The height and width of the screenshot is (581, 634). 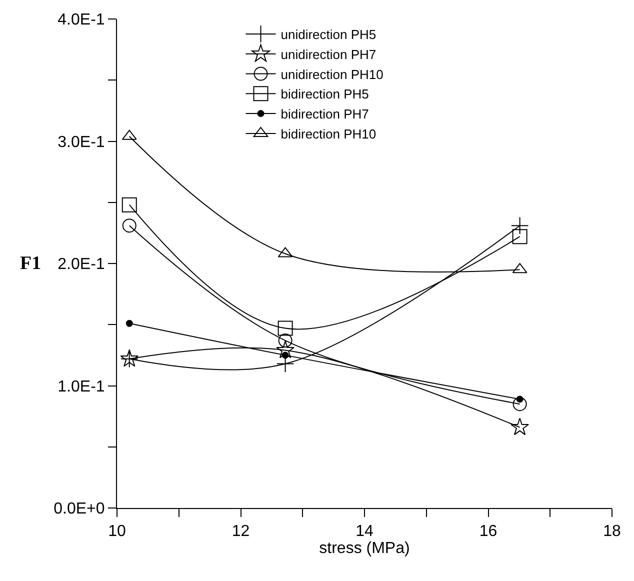 I want to click on x-tick-label: 10, so click(x=117, y=531).